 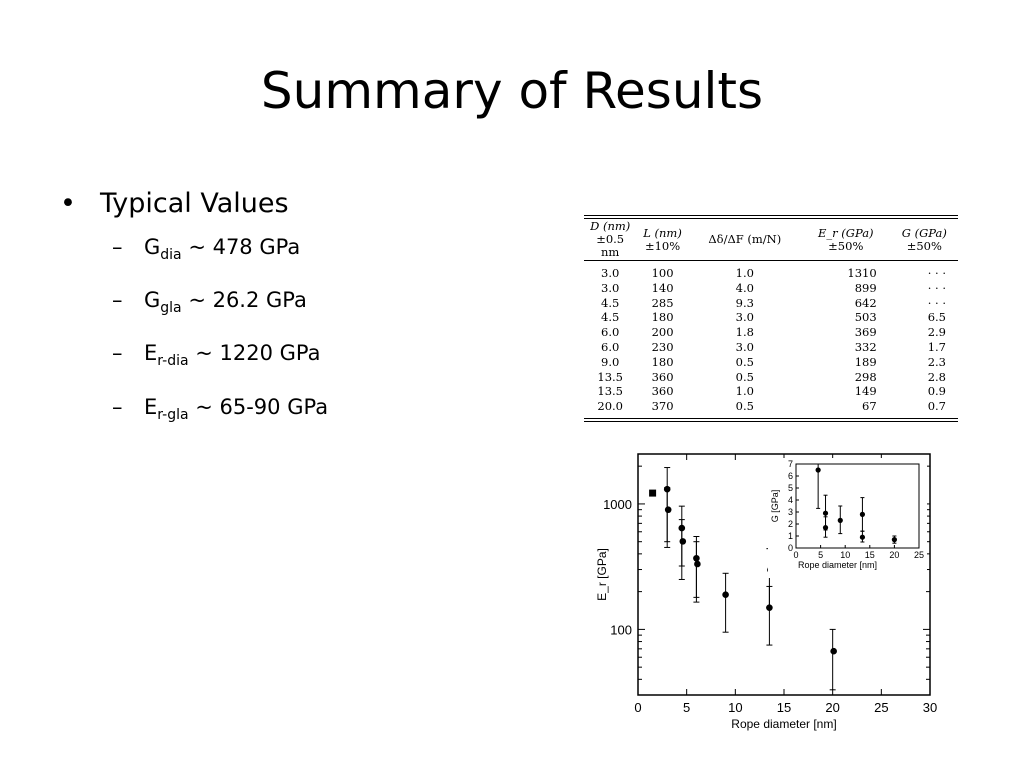 What do you see at coordinates (662, 346) in the screenshot?
I see `table-cell: 230` at bounding box center [662, 346].